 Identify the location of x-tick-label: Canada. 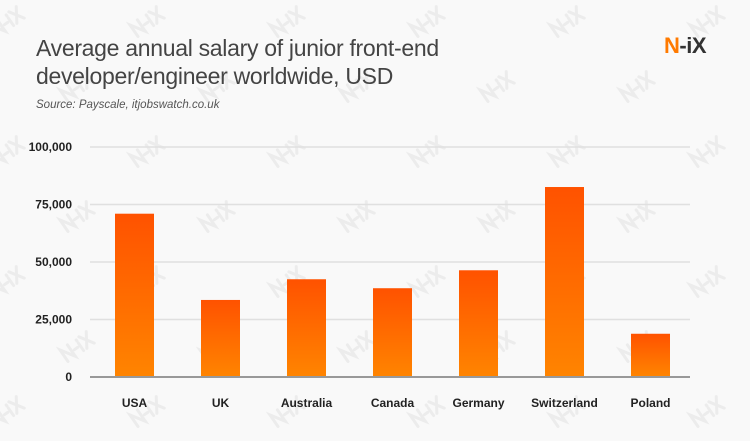
(393, 403).